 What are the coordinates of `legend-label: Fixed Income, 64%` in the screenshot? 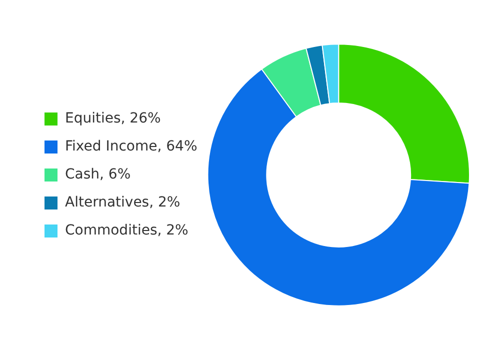 It's located at (131, 146).